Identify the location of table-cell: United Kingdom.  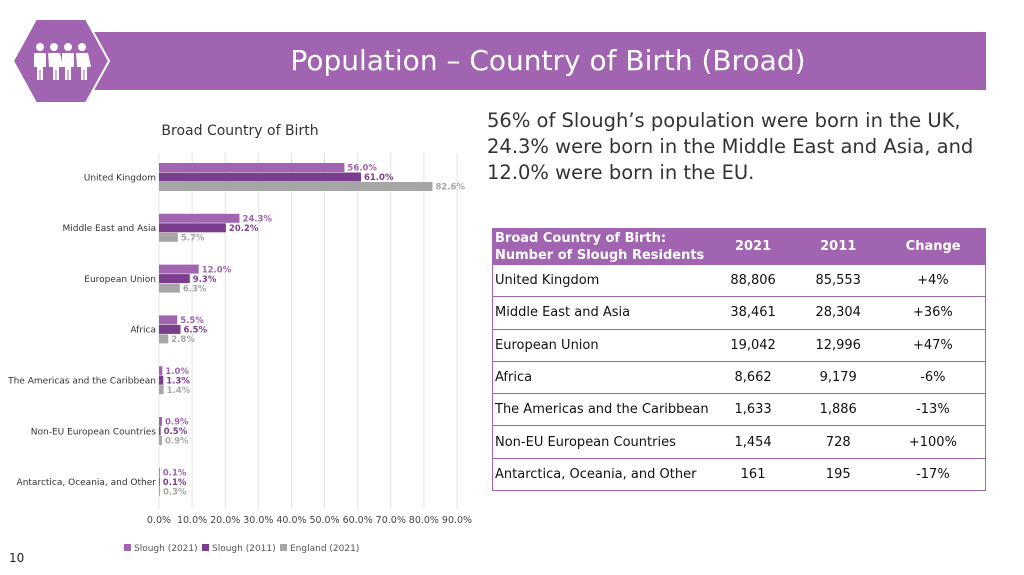
(601, 281).